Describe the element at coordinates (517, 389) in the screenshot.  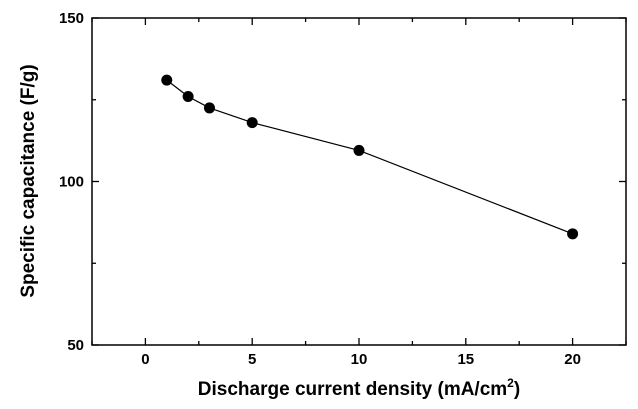
I see `x-axis-title-suffix: )` at that location.